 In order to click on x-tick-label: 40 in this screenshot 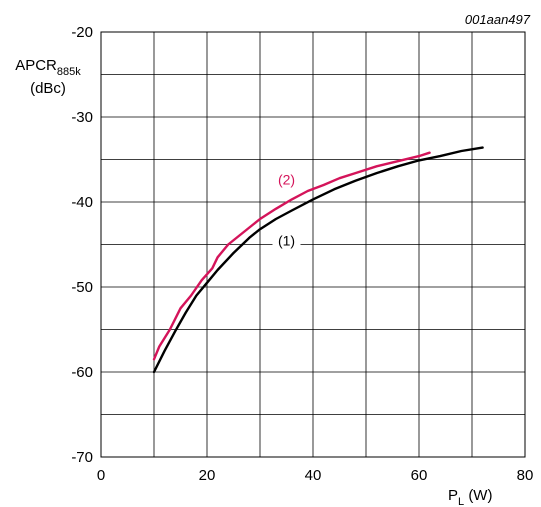, I will do `click(313, 475)`.